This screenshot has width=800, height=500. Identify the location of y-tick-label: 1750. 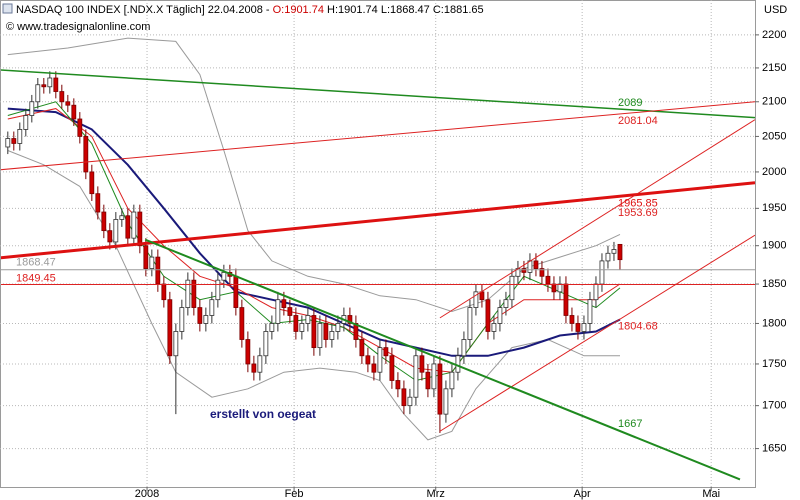
(774, 364).